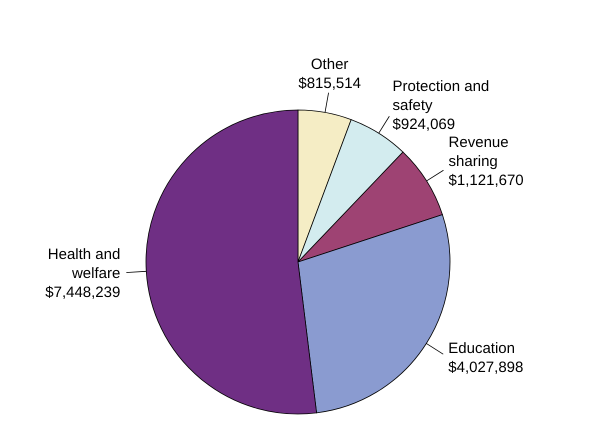  What do you see at coordinates (82, 292) in the screenshot?
I see `data-label: $7,448,239` at bounding box center [82, 292].